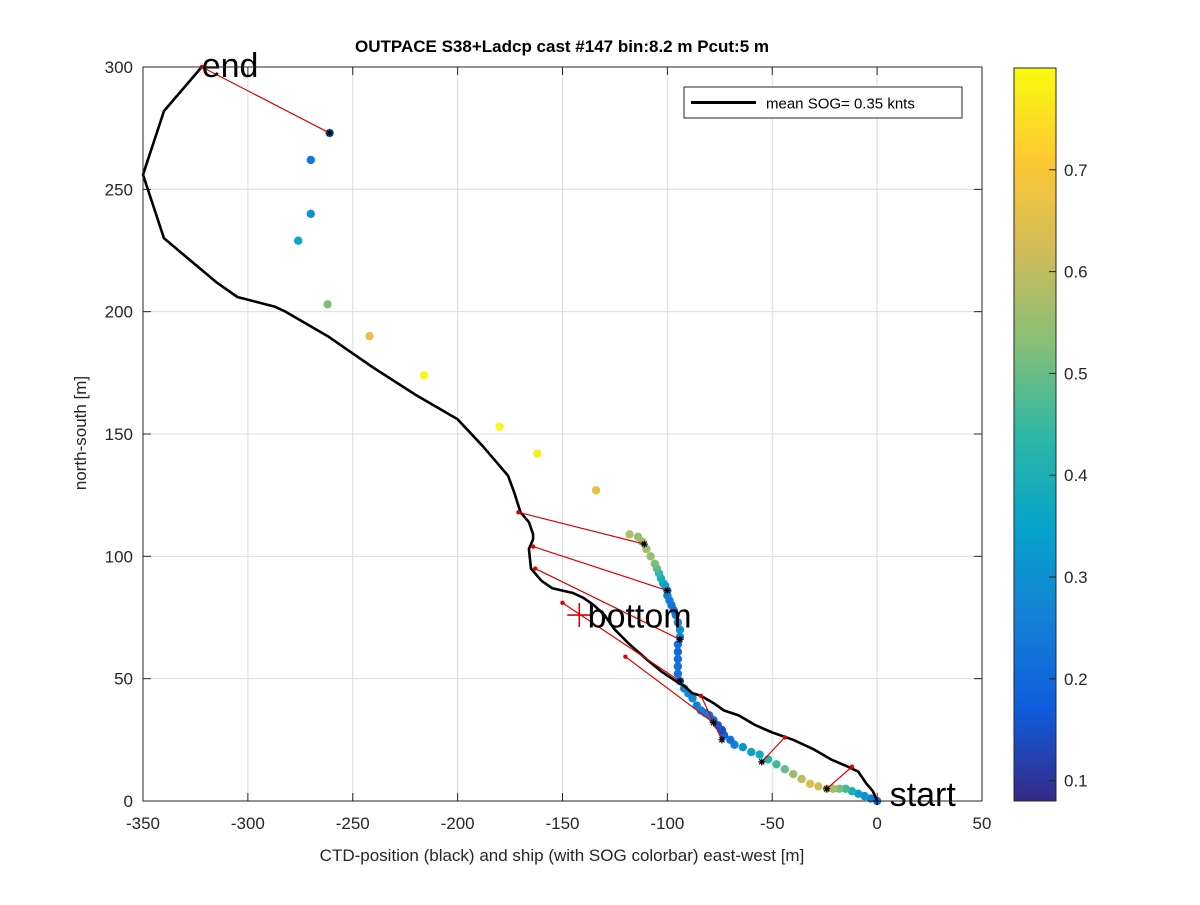  I want to click on x-tick-label: -350, so click(143, 823).